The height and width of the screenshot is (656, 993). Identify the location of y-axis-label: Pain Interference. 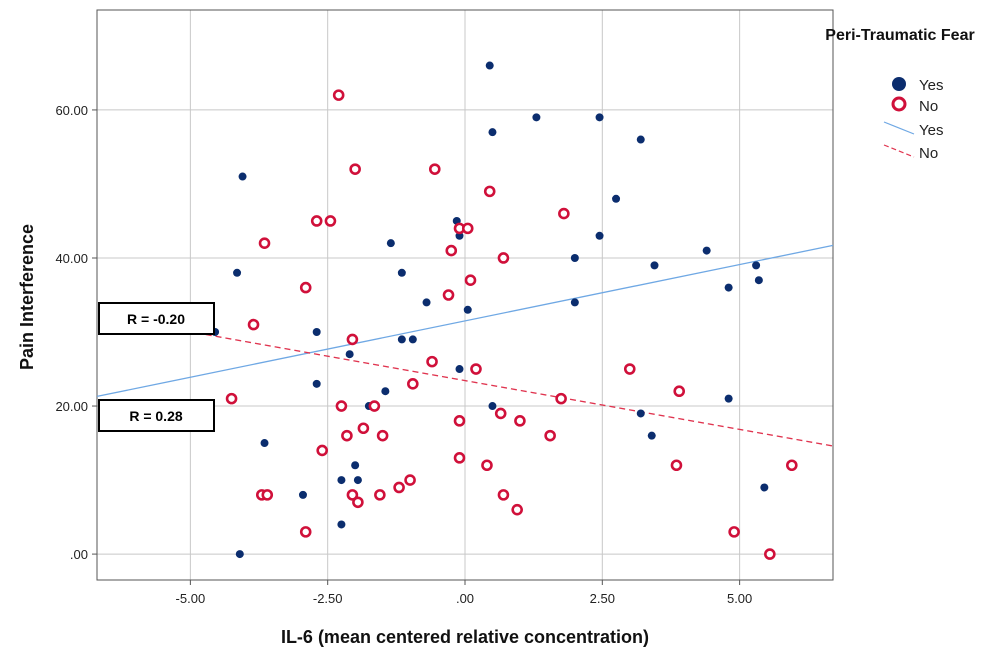
(27, 297).